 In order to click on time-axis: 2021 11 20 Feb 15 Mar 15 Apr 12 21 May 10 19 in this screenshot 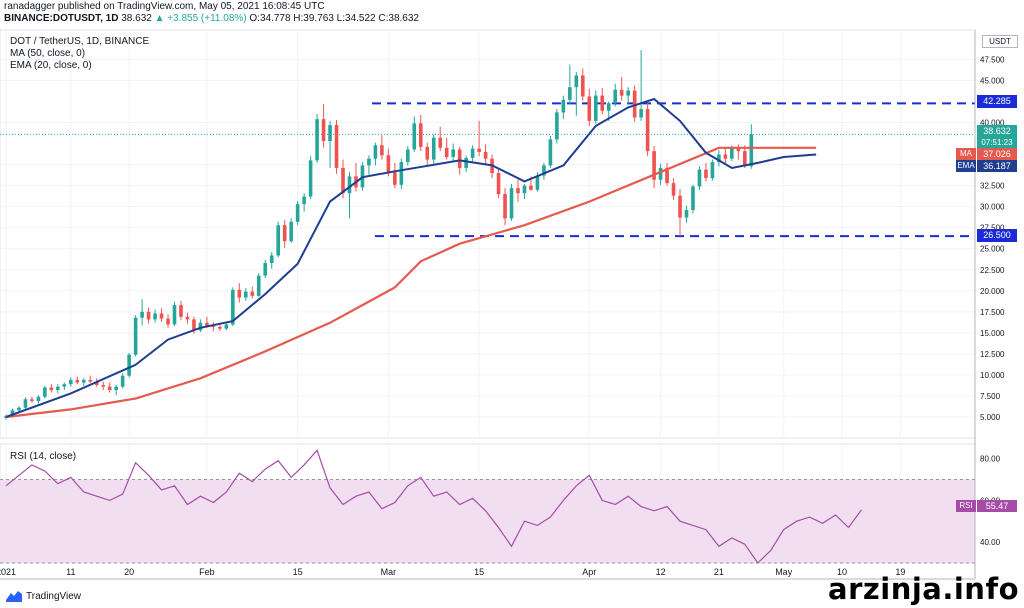, I will do `click(487, 573)`.